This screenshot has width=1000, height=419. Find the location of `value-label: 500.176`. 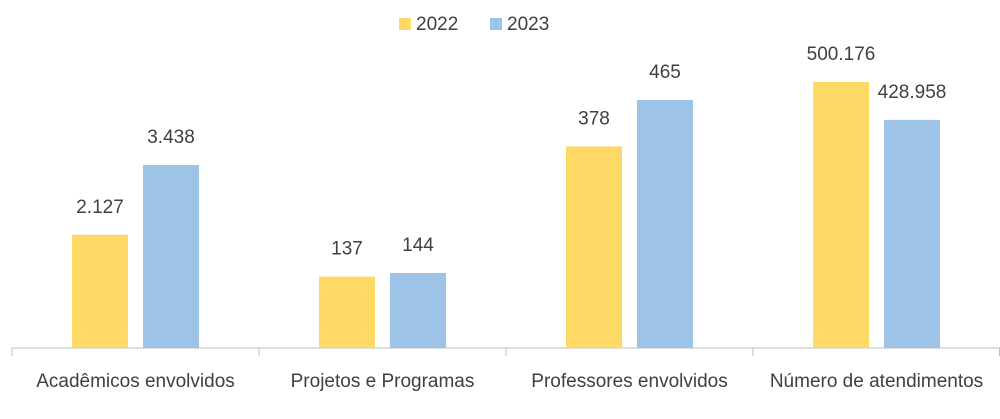

value-label: 500.176 is located at coordinates (841, 54).